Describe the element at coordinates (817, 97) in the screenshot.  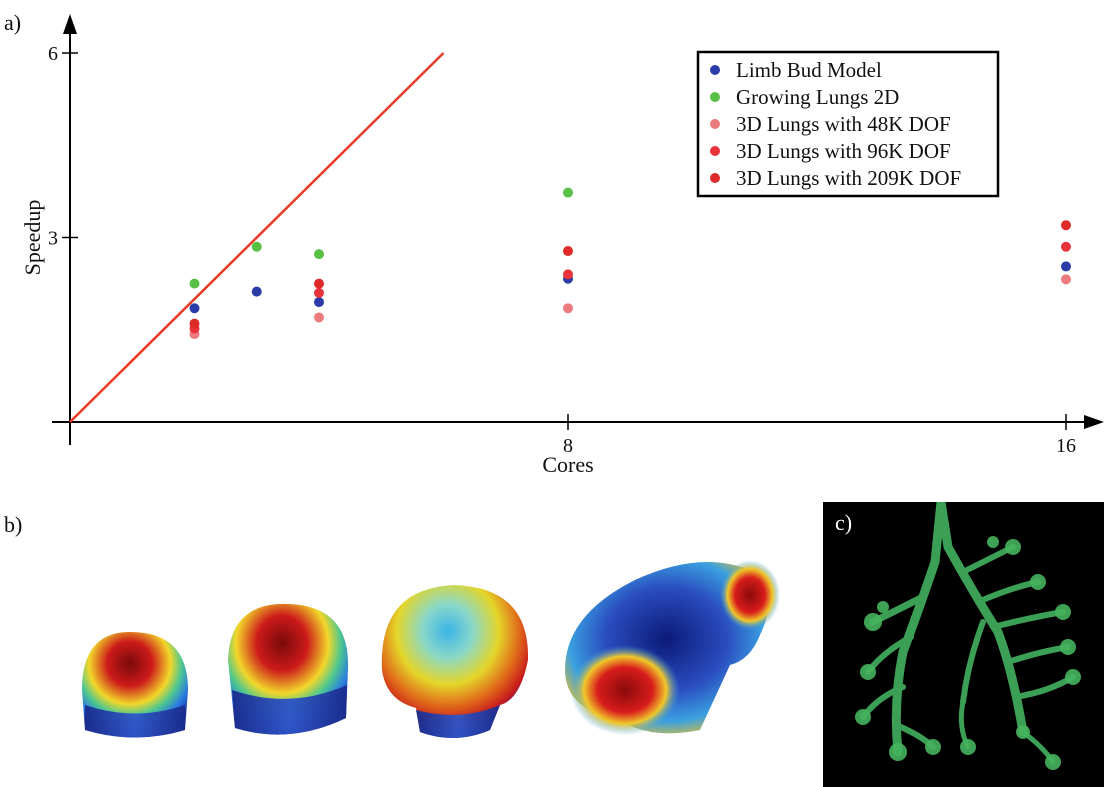
I see `legend-label-2: Growing Lungs 2D` at that location.